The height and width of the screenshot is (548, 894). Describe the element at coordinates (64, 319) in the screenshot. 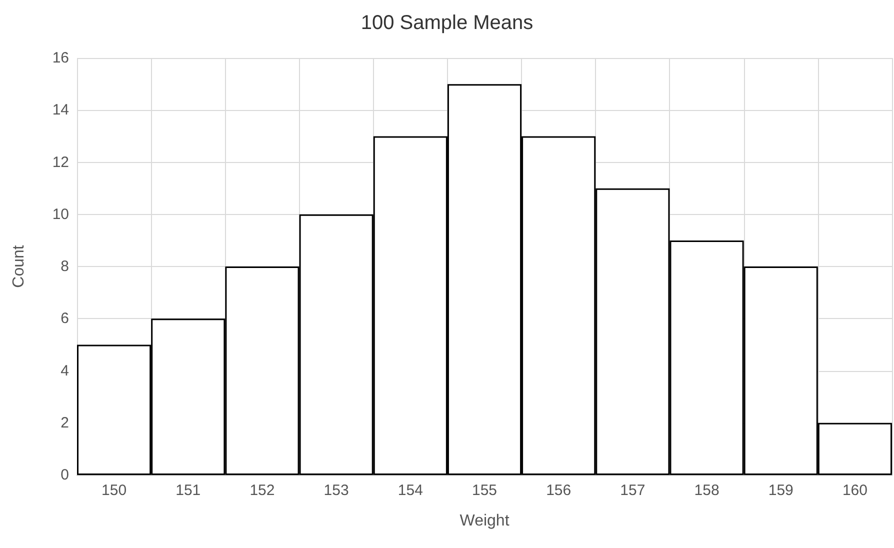

I see `y-tick-label: 6` at that location.